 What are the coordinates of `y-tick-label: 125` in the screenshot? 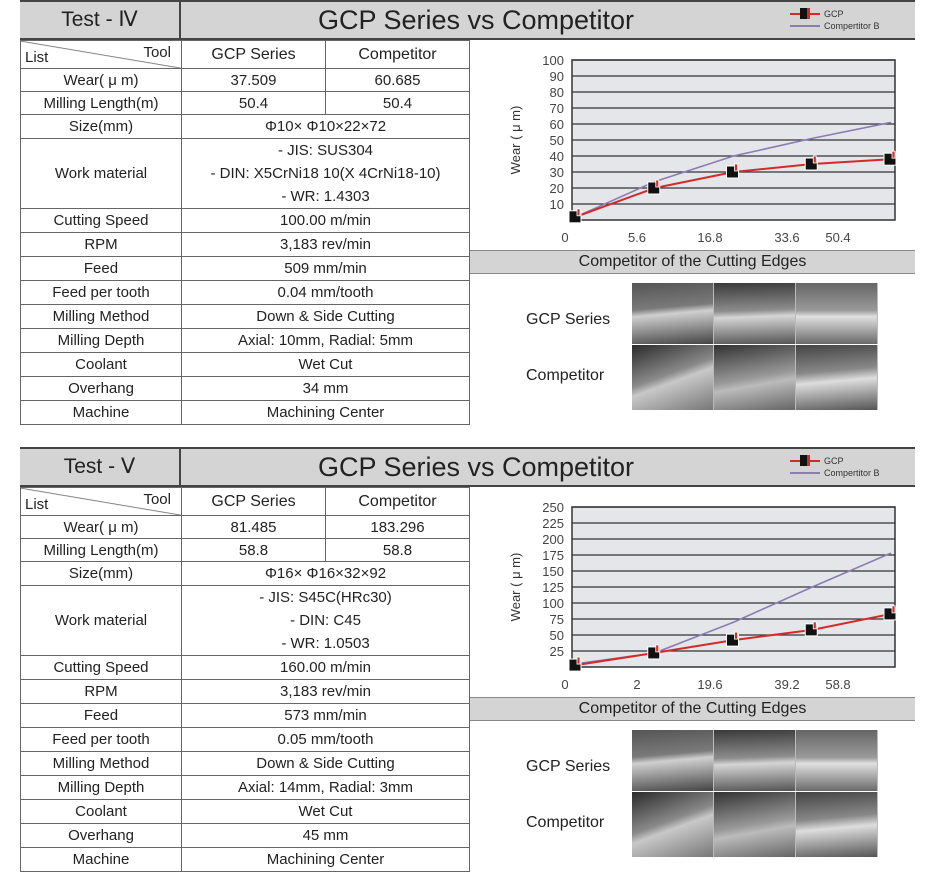 It's located at (553, 587).